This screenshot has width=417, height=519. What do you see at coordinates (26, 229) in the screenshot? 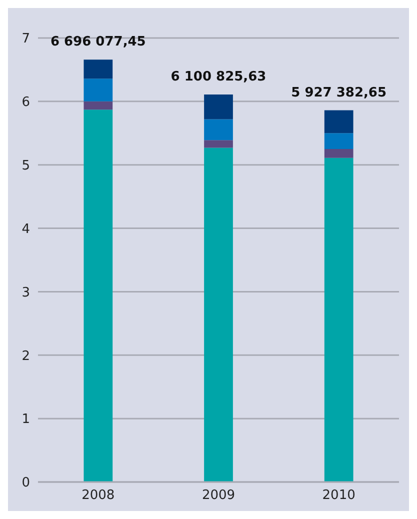
I see `y-tick-label: 4` at bounding box center [26, 229].